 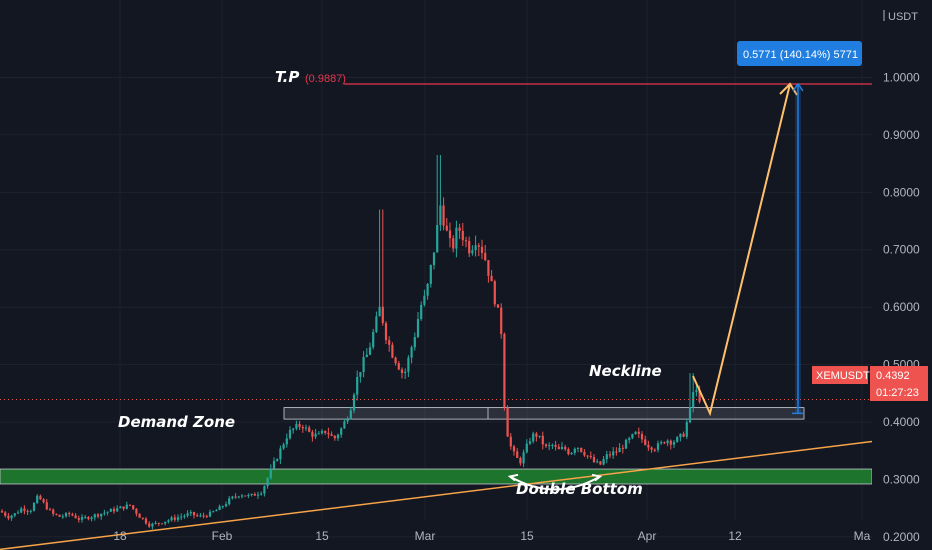 What do you see at coordinates (735, 536) in the screenshot?
I see `time-tick-label: 12` at bounding box center [735, 536].